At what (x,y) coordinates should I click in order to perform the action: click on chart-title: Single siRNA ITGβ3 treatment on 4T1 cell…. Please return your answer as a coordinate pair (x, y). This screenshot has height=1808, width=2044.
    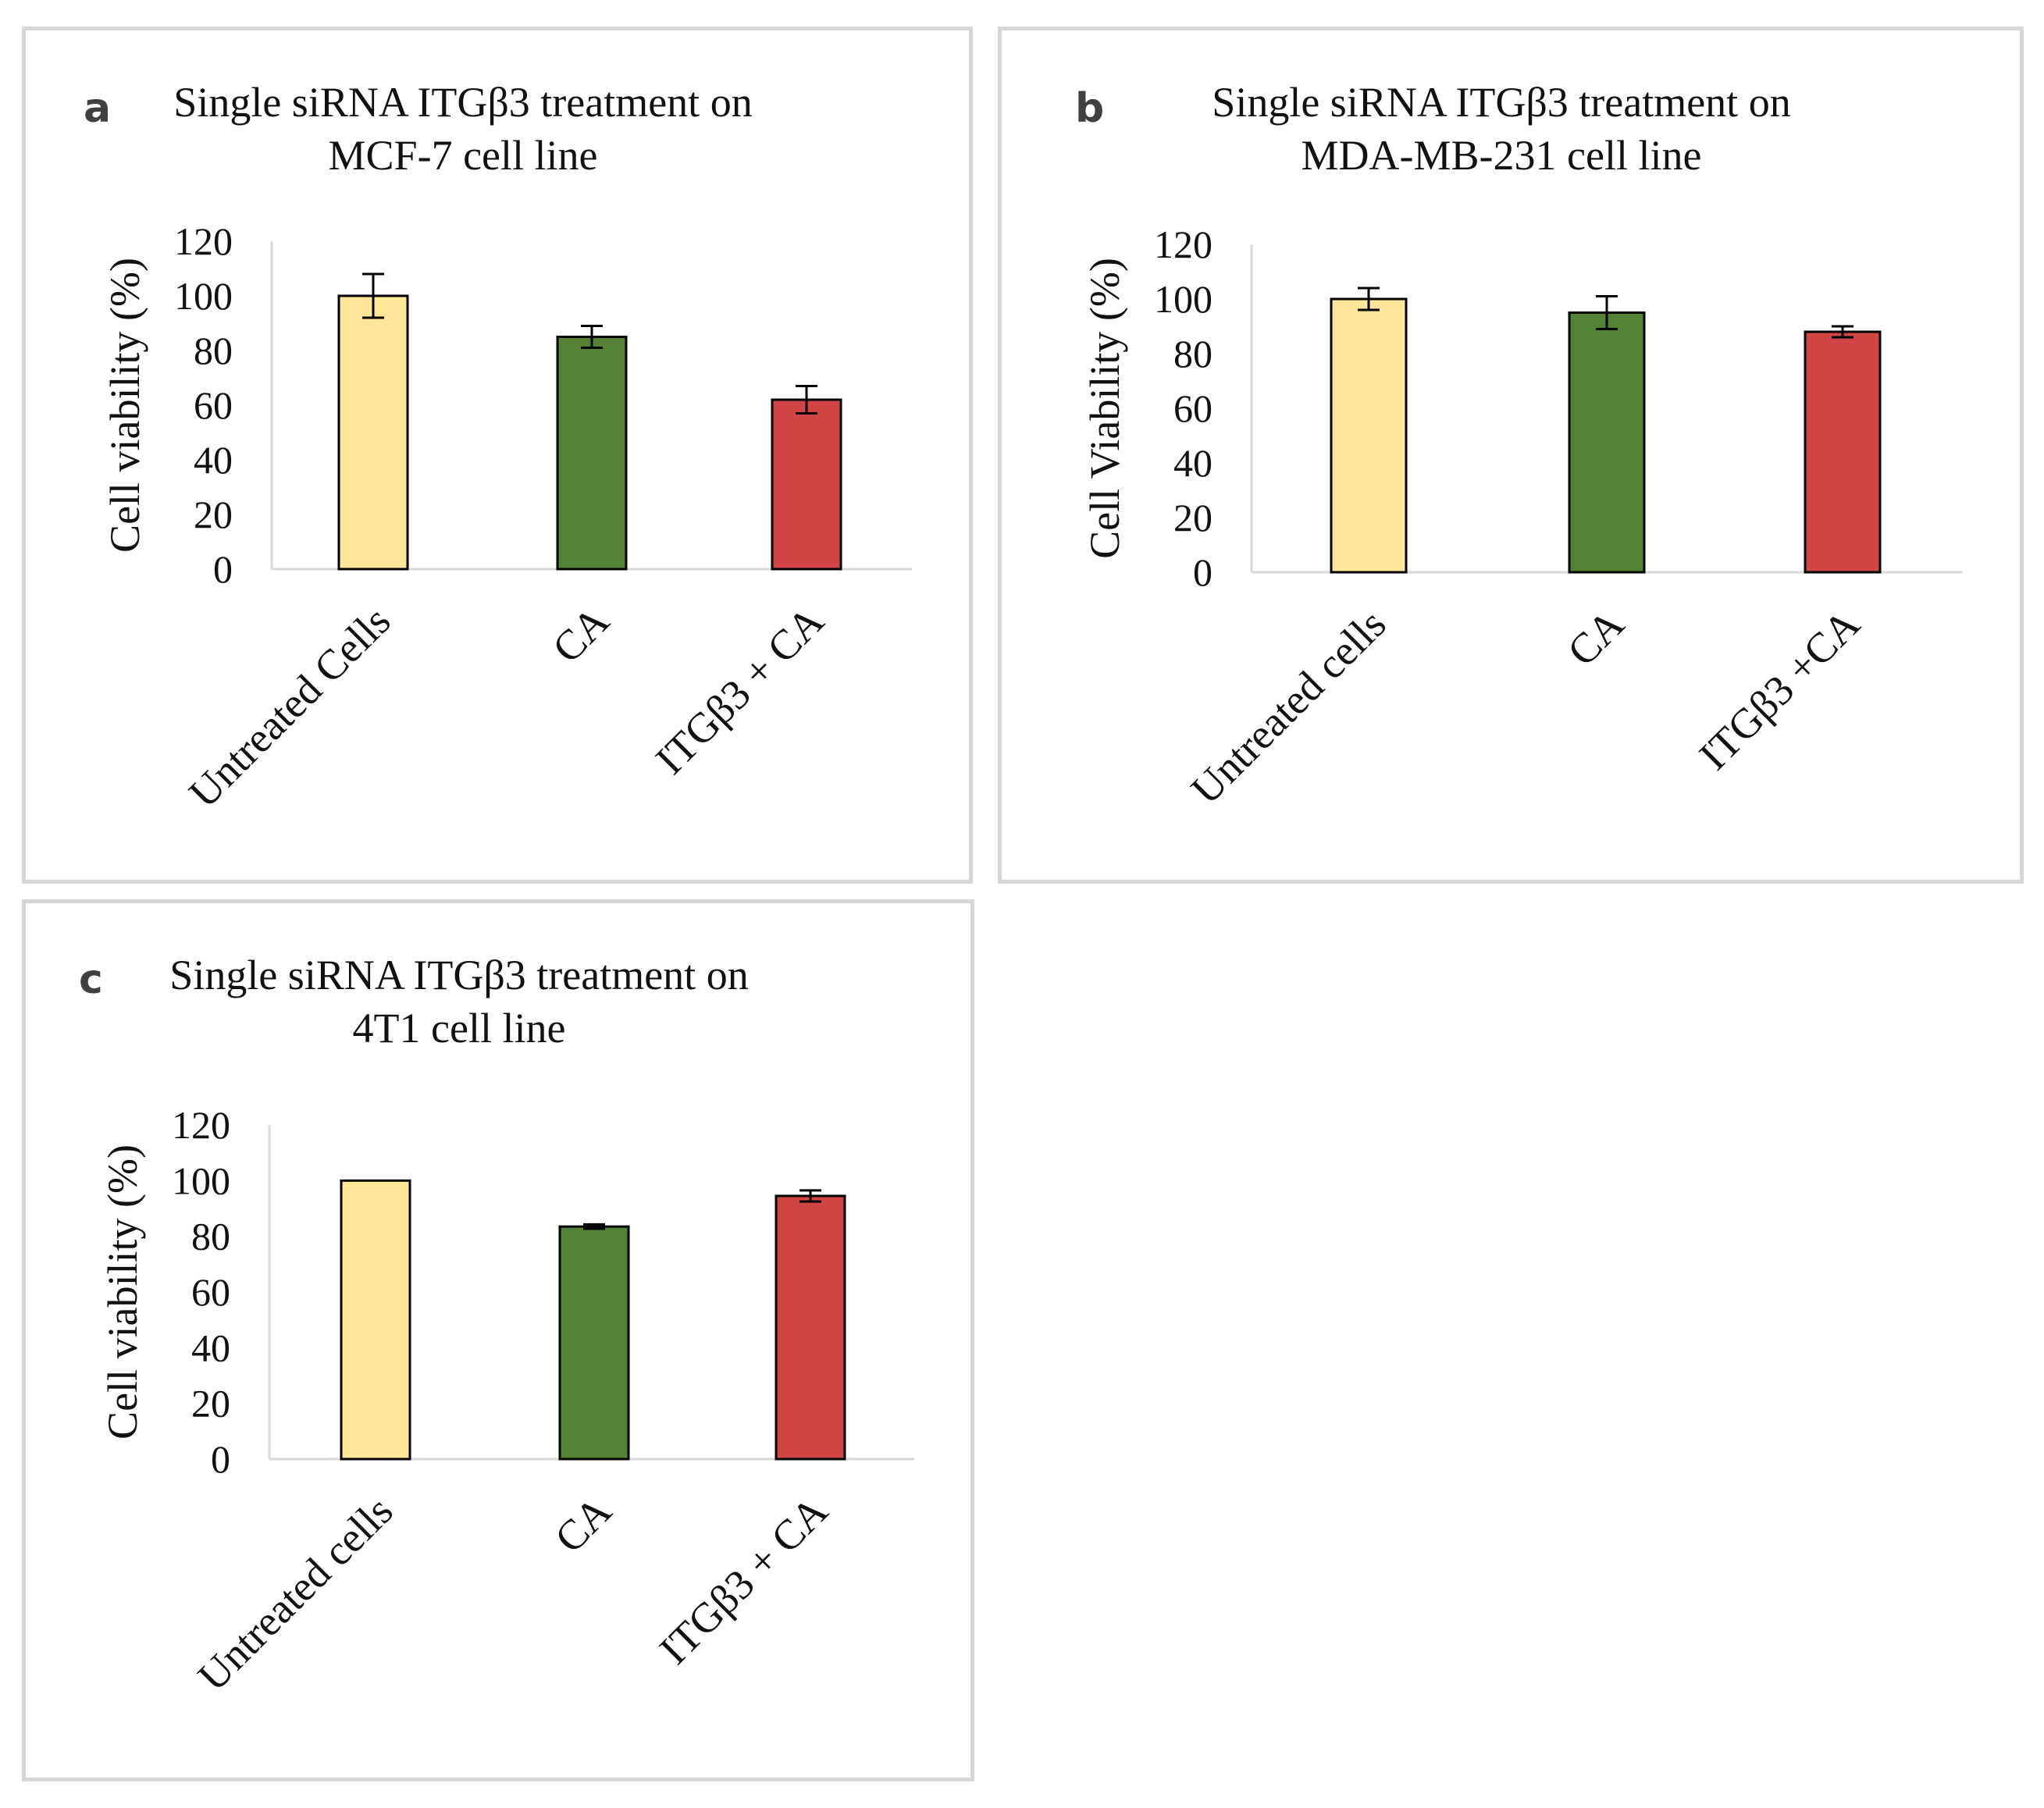
    Looking at the image, I should click on (459, 1001).